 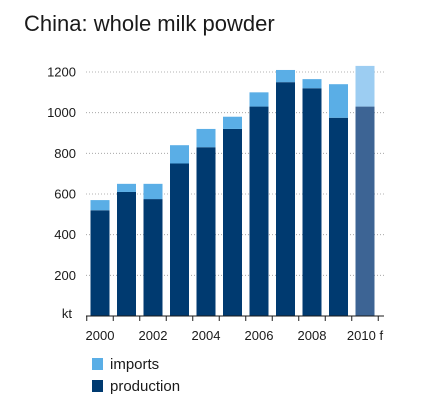 I want to click on bar-imports-2003, so click(x=179, y=154).